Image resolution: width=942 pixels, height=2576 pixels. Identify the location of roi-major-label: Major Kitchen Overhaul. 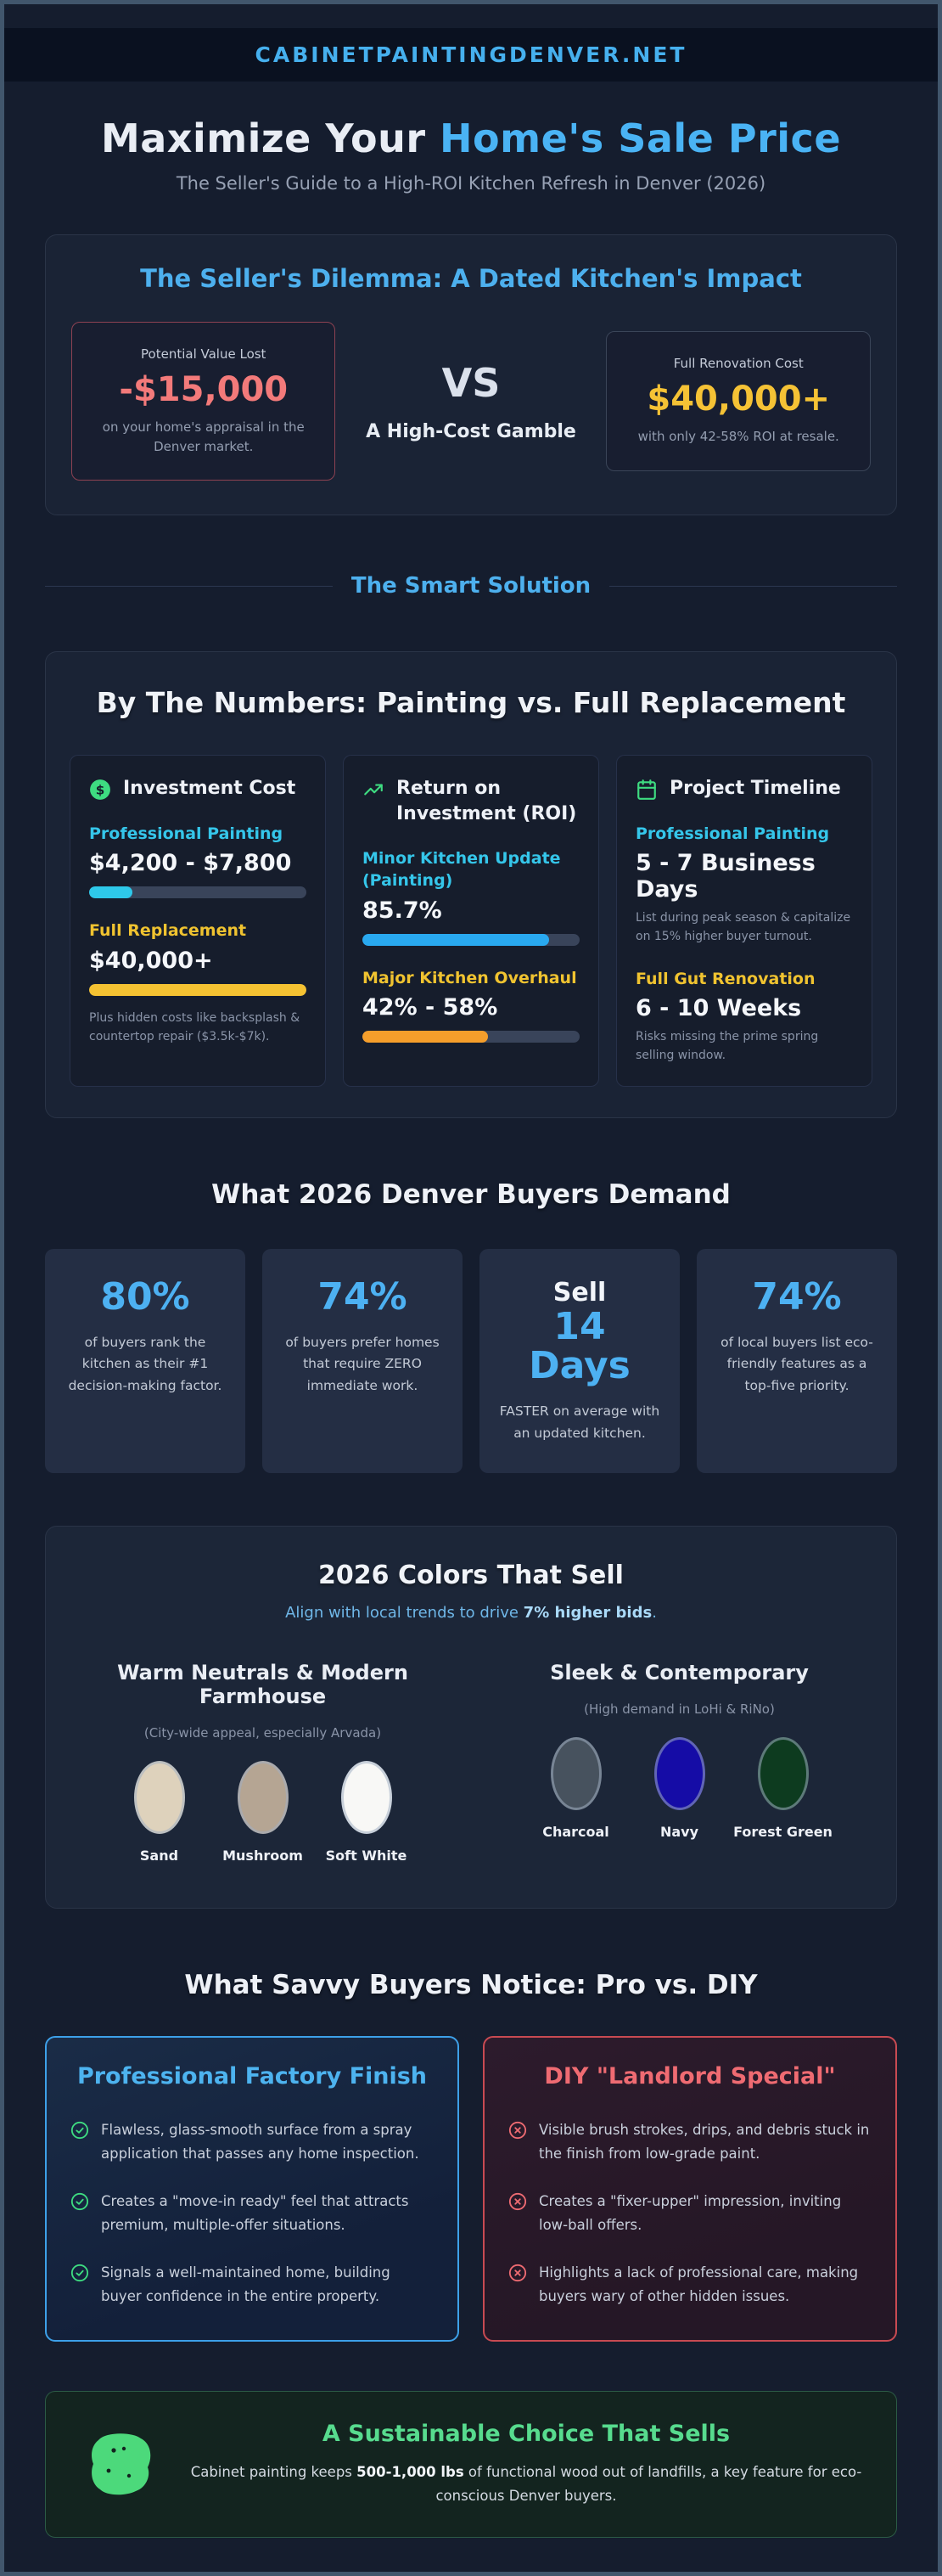
(469, 977).